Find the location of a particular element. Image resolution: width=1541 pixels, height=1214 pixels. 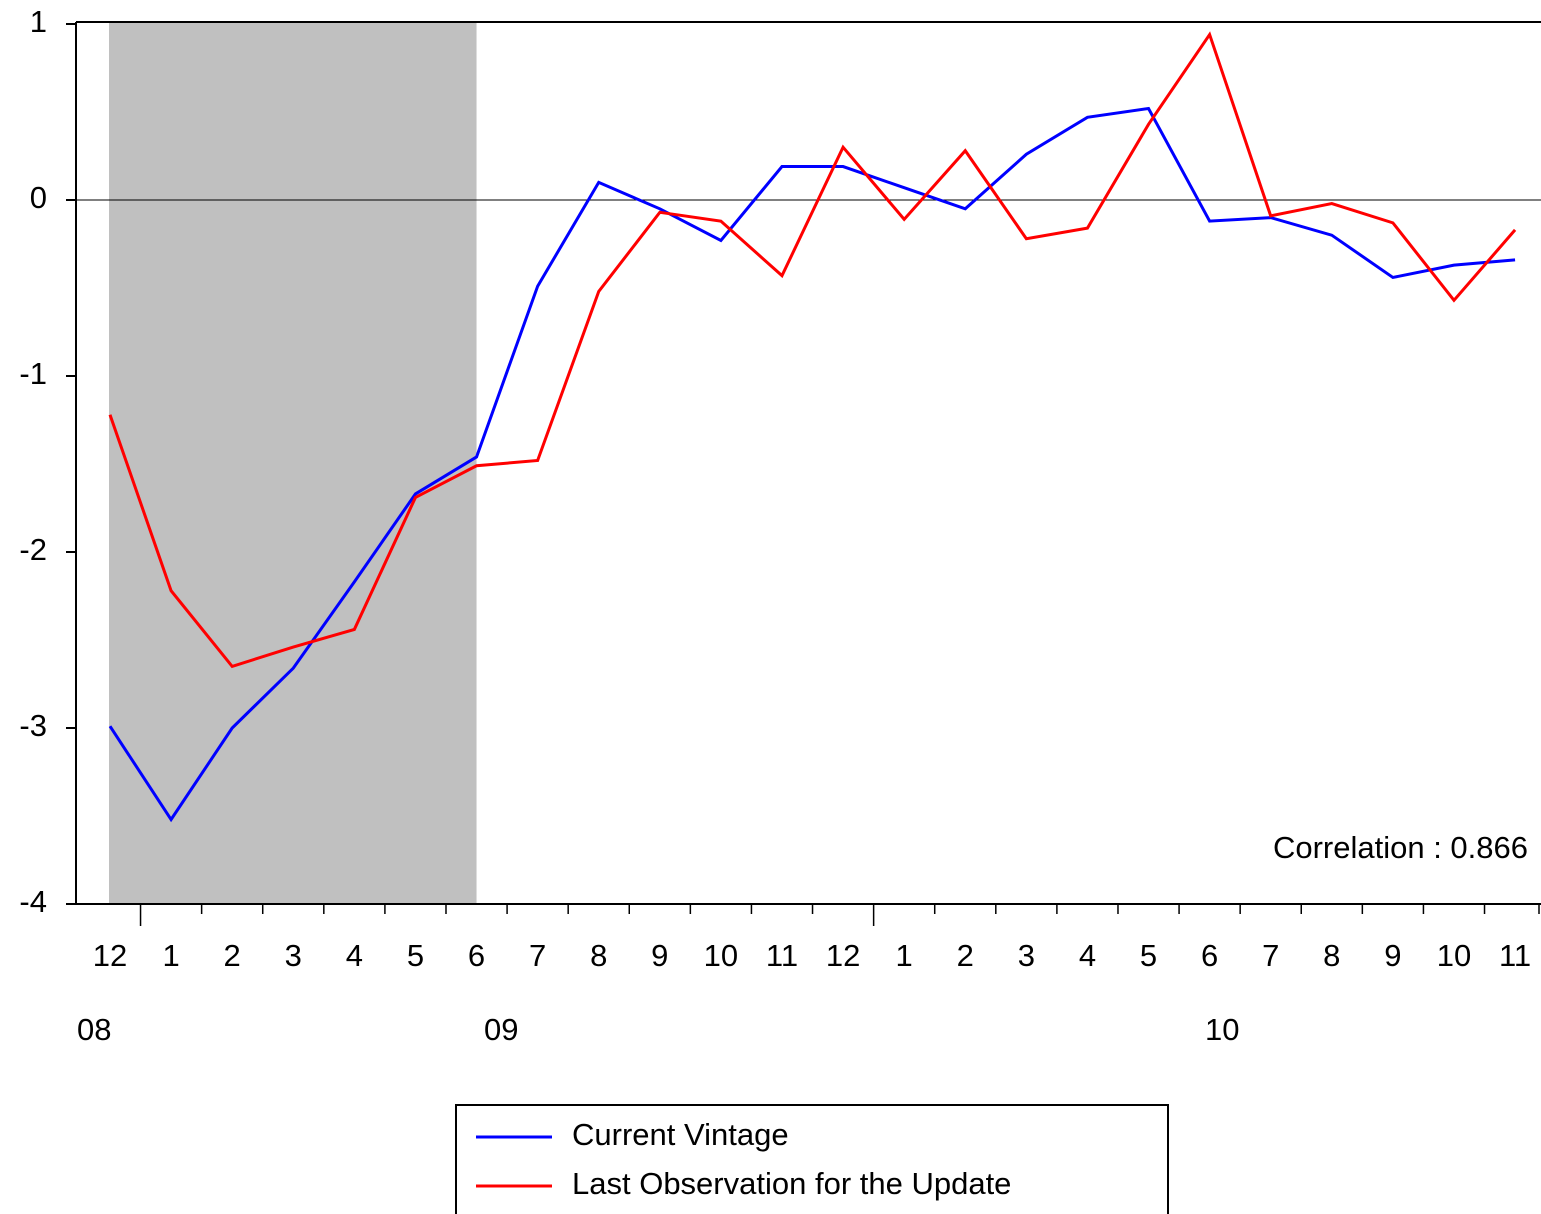

year-label: 08 is located at coordinates (94, 1029).